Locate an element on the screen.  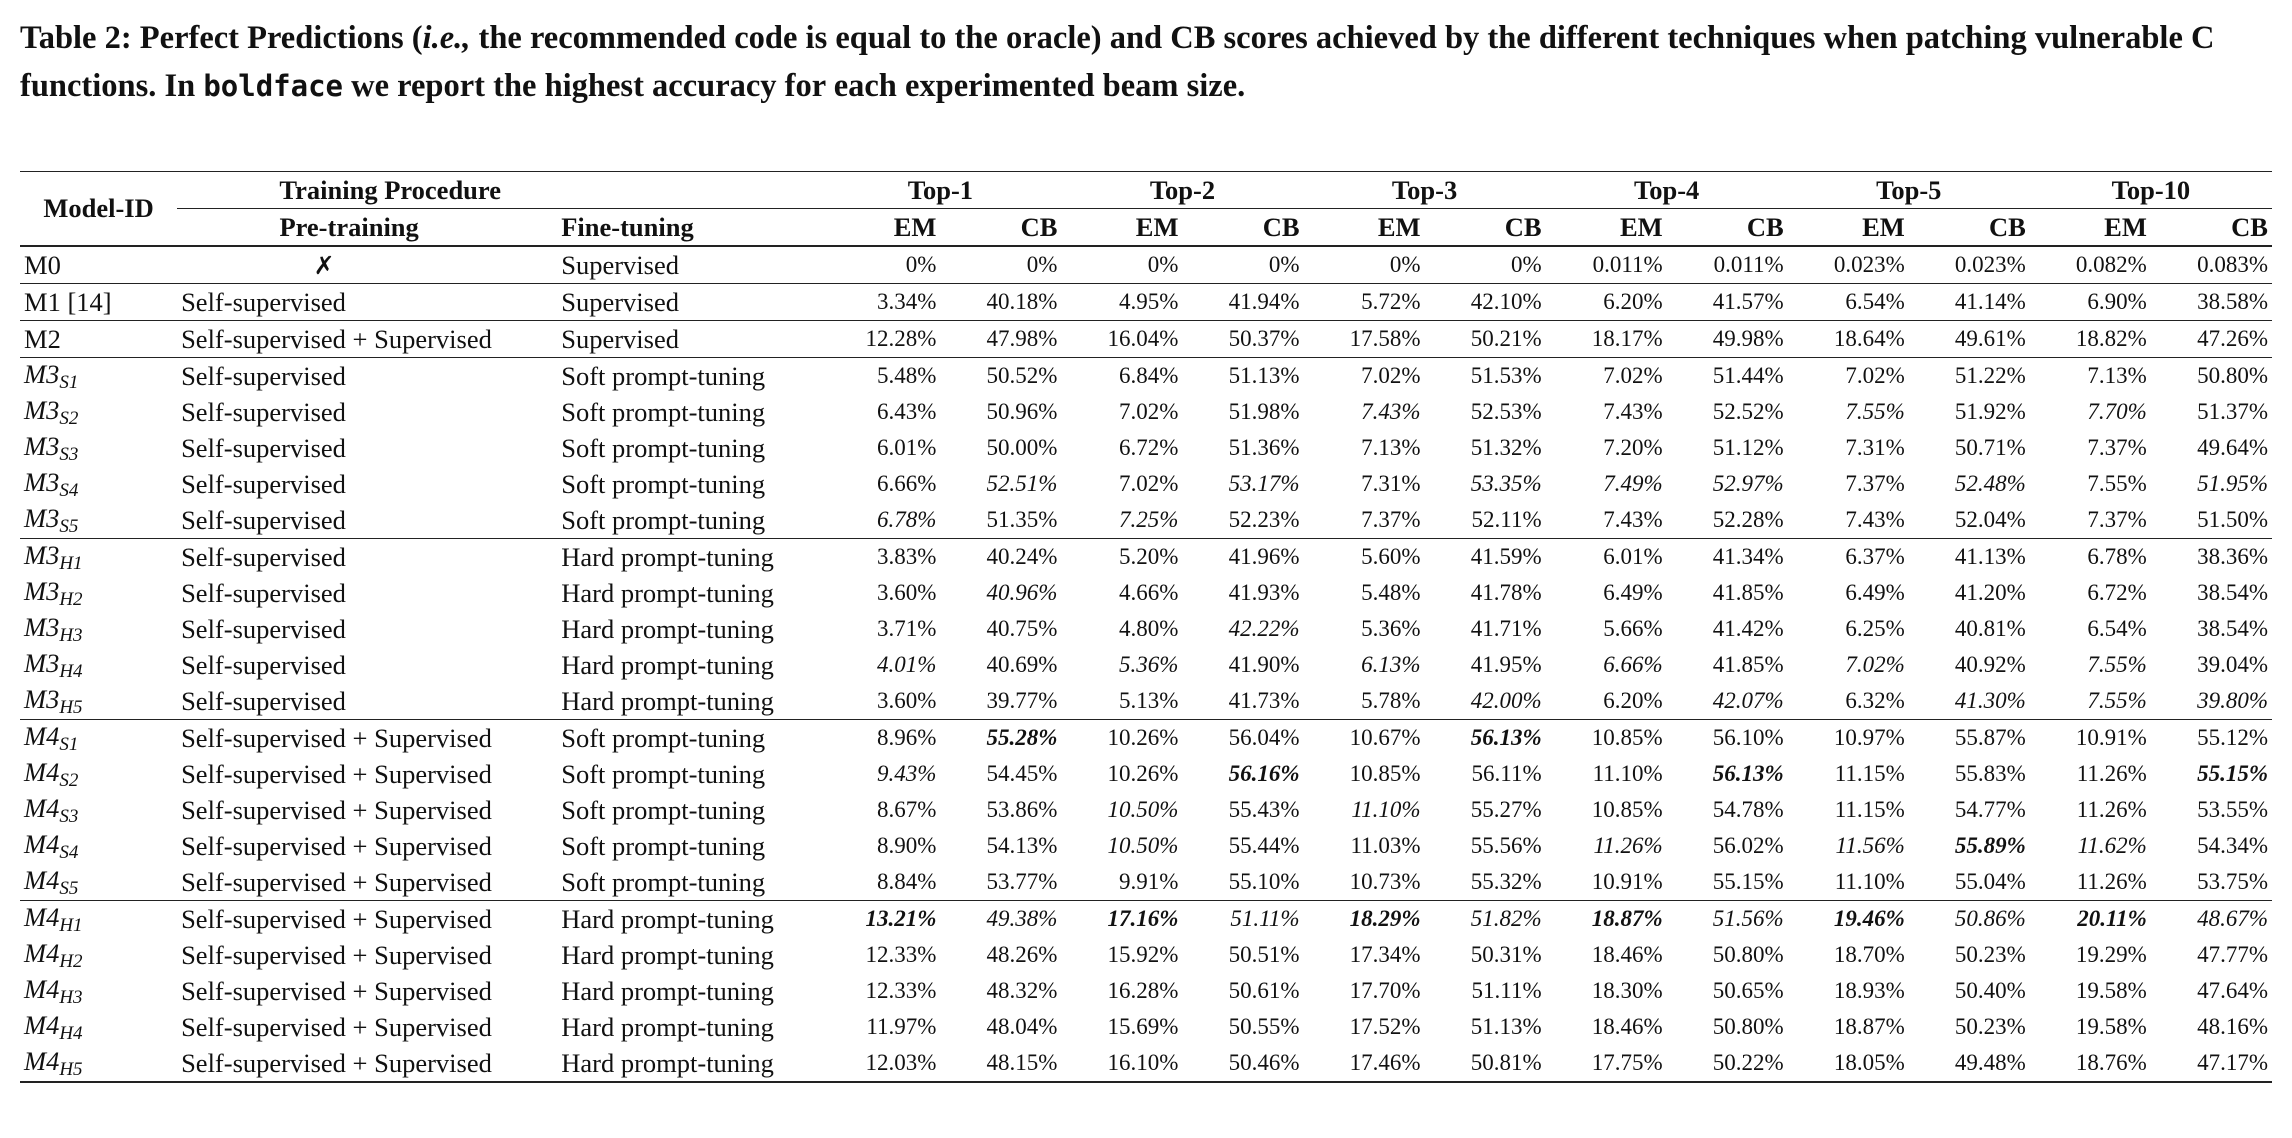
em-value-cell: 8.67% is located at coordinates (906, 809).